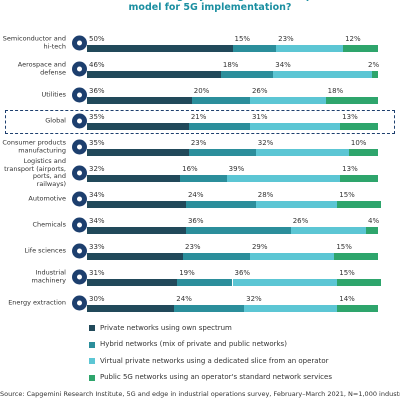 The image size is (400, 400). What do you see at coordinates (358, 143) in the screenshot?
I see `value-label: 10%` at bounding box center [358, 143].